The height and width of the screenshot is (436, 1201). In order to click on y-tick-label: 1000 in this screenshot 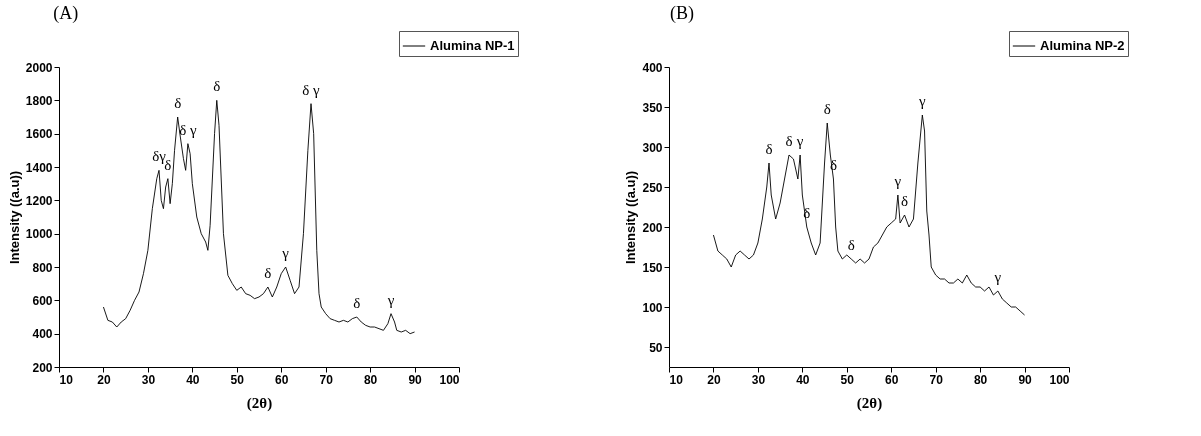, I will do `click(39, 234)`.